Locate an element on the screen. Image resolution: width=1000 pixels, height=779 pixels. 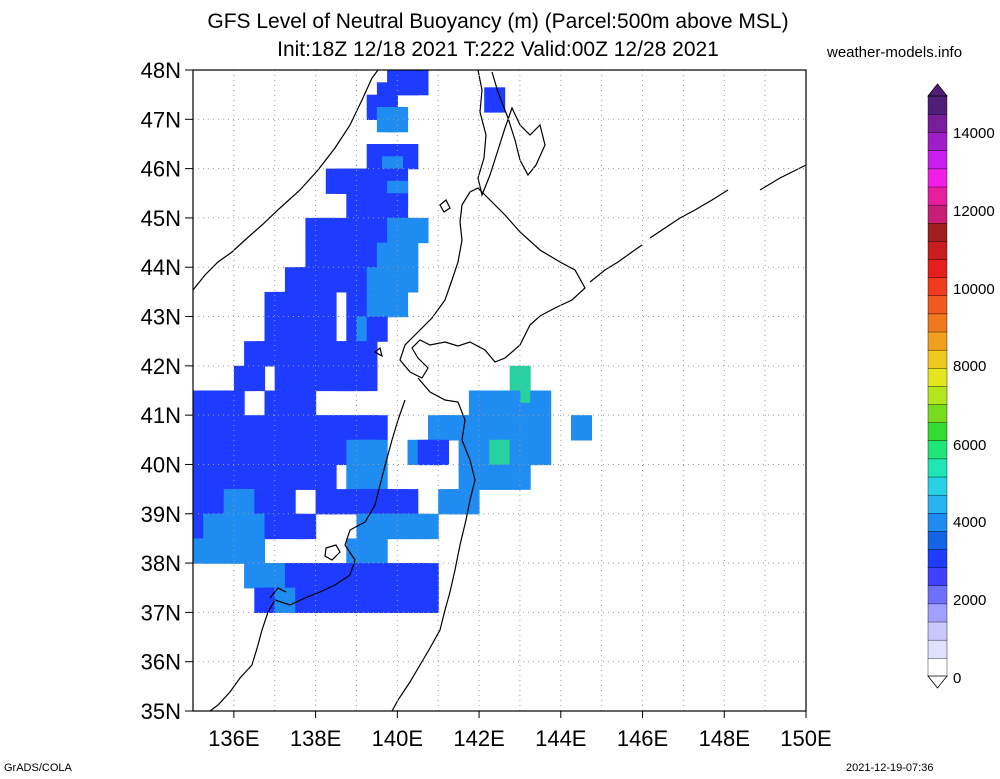
software-credit: GrADS/COLA is located at coordinates (38, 768).